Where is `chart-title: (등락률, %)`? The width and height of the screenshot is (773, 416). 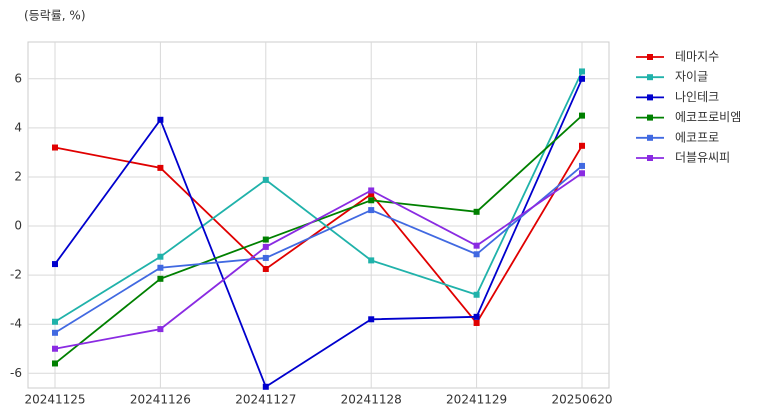 chart-title: (등락률, %) is located at coordinates (55, 16).